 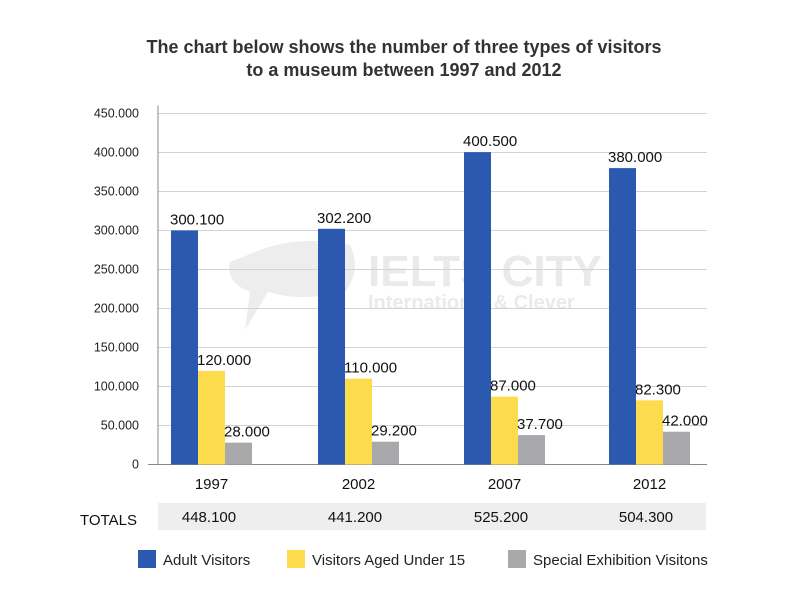 What do you see at coordinates (247, 432) in the screenshot?
I see `data-label: 28.000` at bounding box center [247, 432].